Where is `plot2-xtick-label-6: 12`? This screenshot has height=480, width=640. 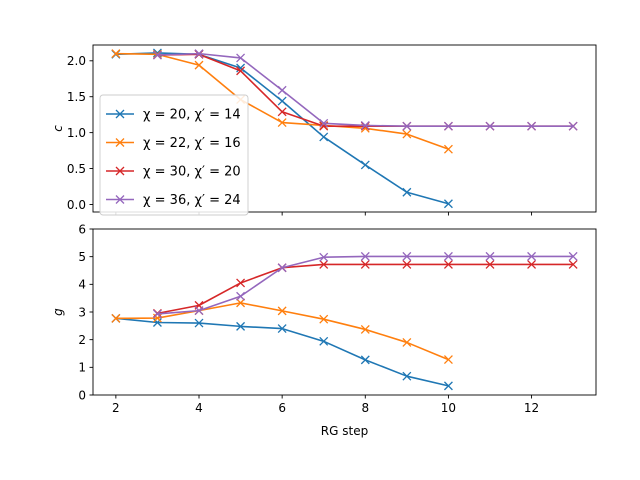 plot2-xtick-label-6: 12 is located at coordinates (531, 408).